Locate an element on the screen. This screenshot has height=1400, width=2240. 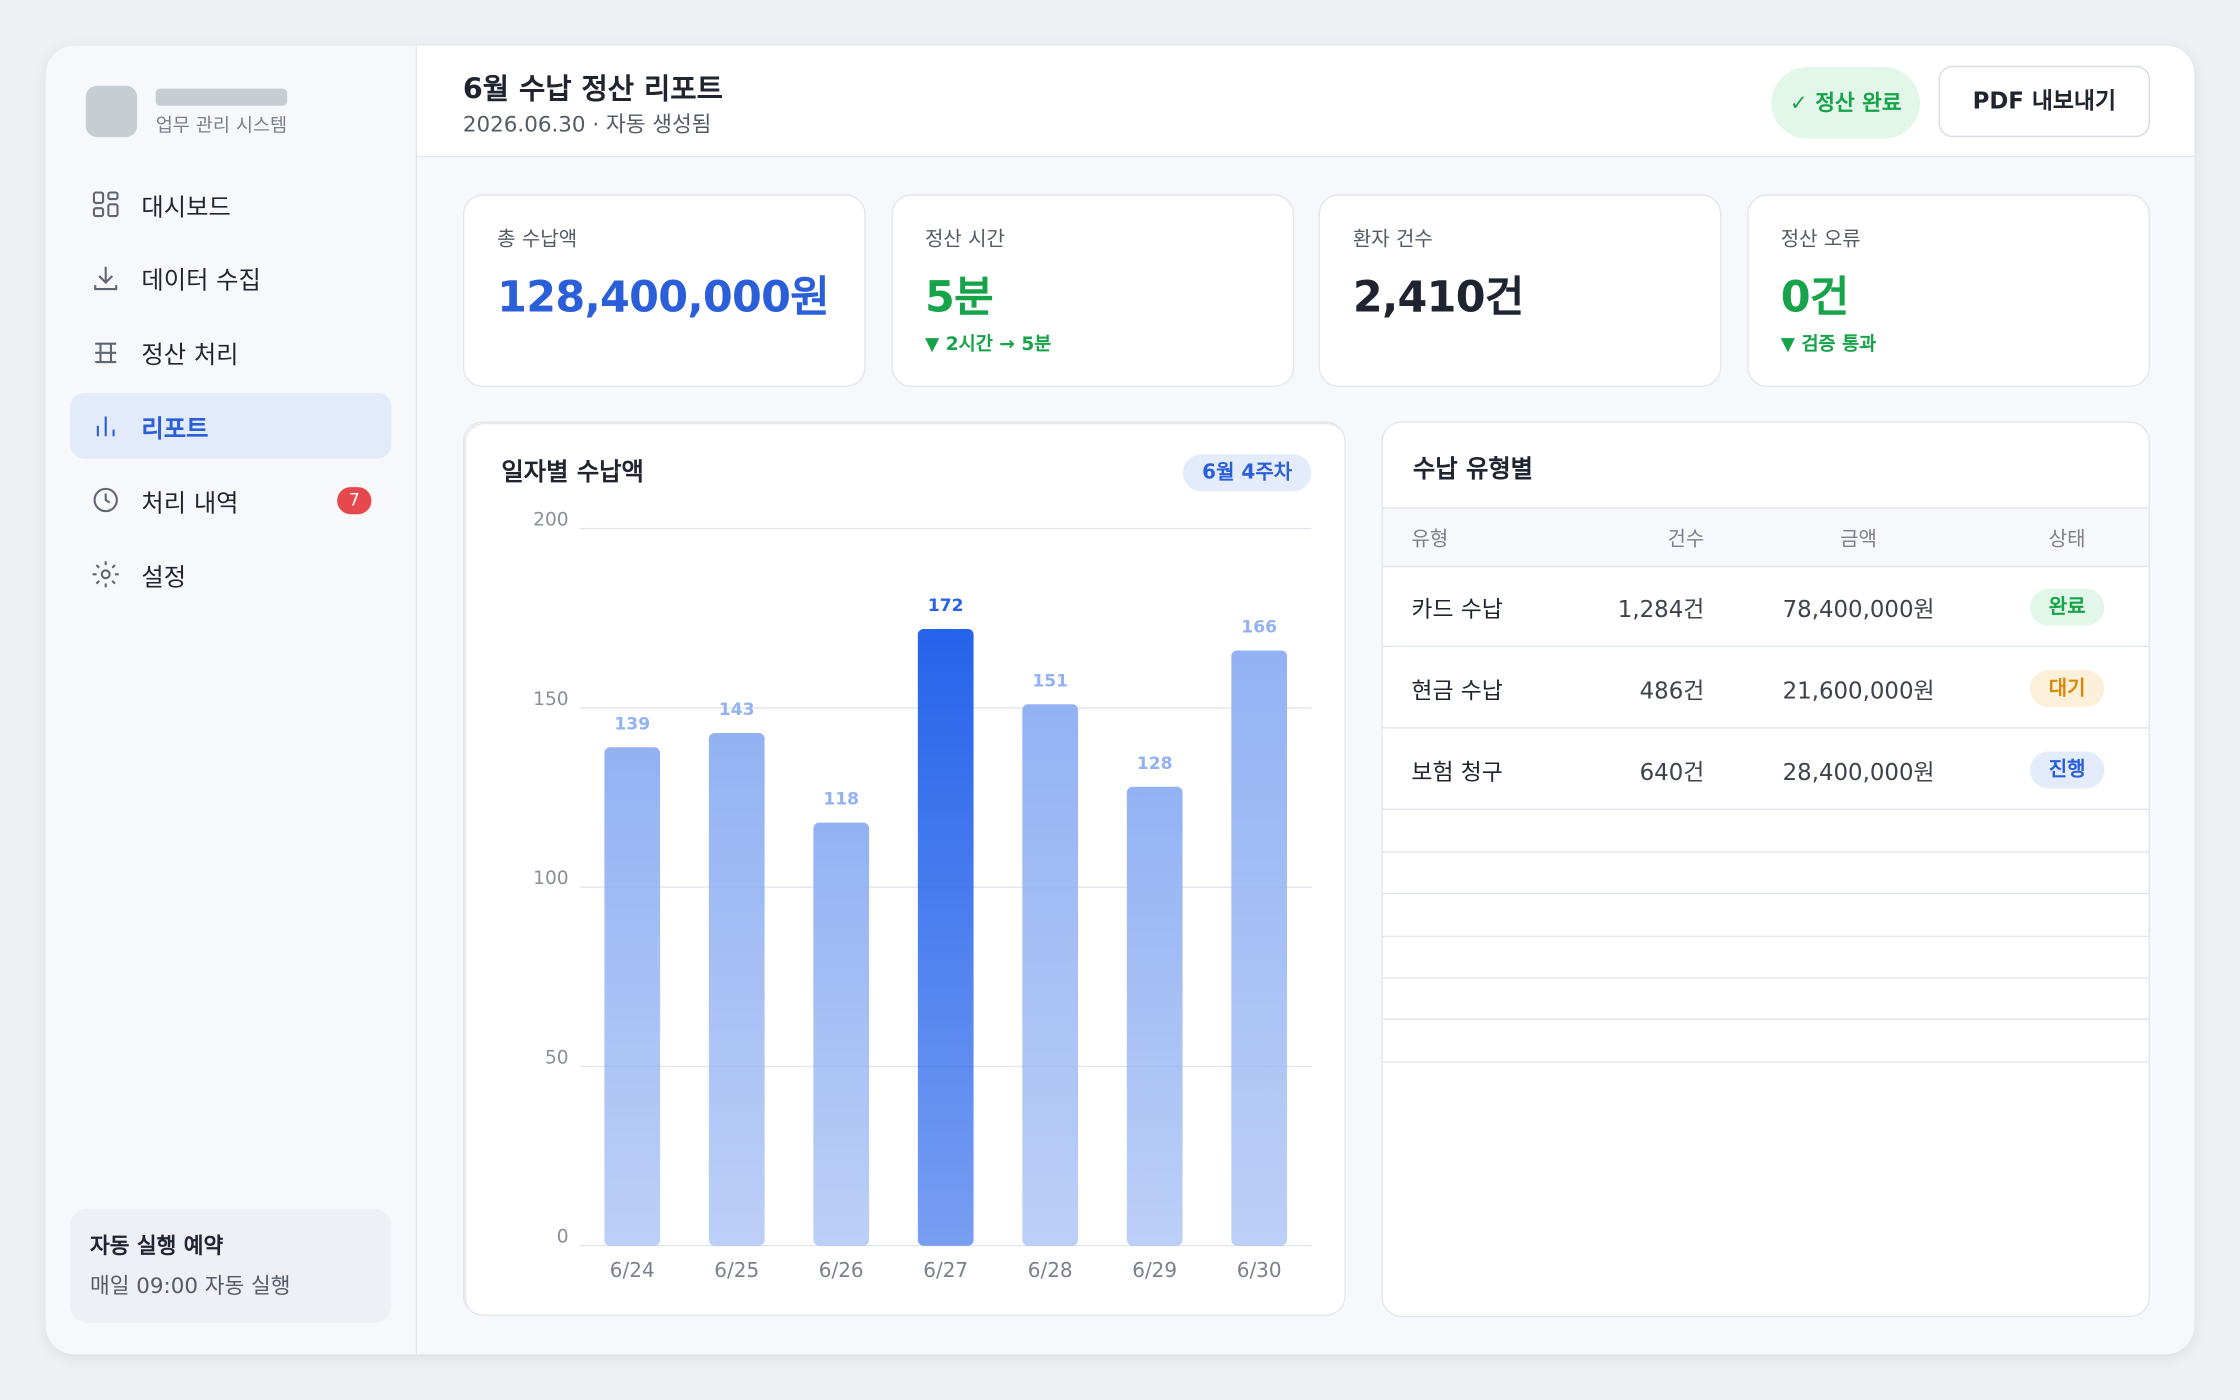
kpi-card: 환자 건수 2,410건 is located at coordinates (1520, 291).